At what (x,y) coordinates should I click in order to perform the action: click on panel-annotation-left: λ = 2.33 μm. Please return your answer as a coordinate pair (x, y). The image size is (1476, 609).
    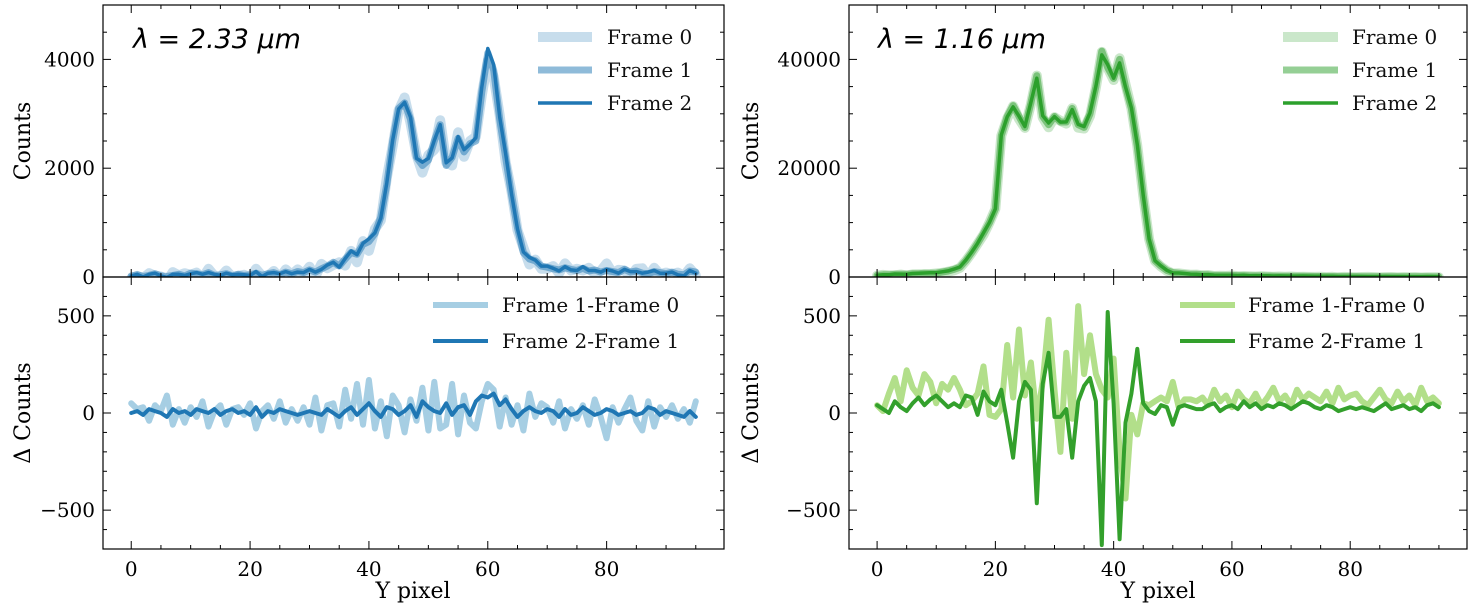
    Looking at the image, I should click on (216, 39).